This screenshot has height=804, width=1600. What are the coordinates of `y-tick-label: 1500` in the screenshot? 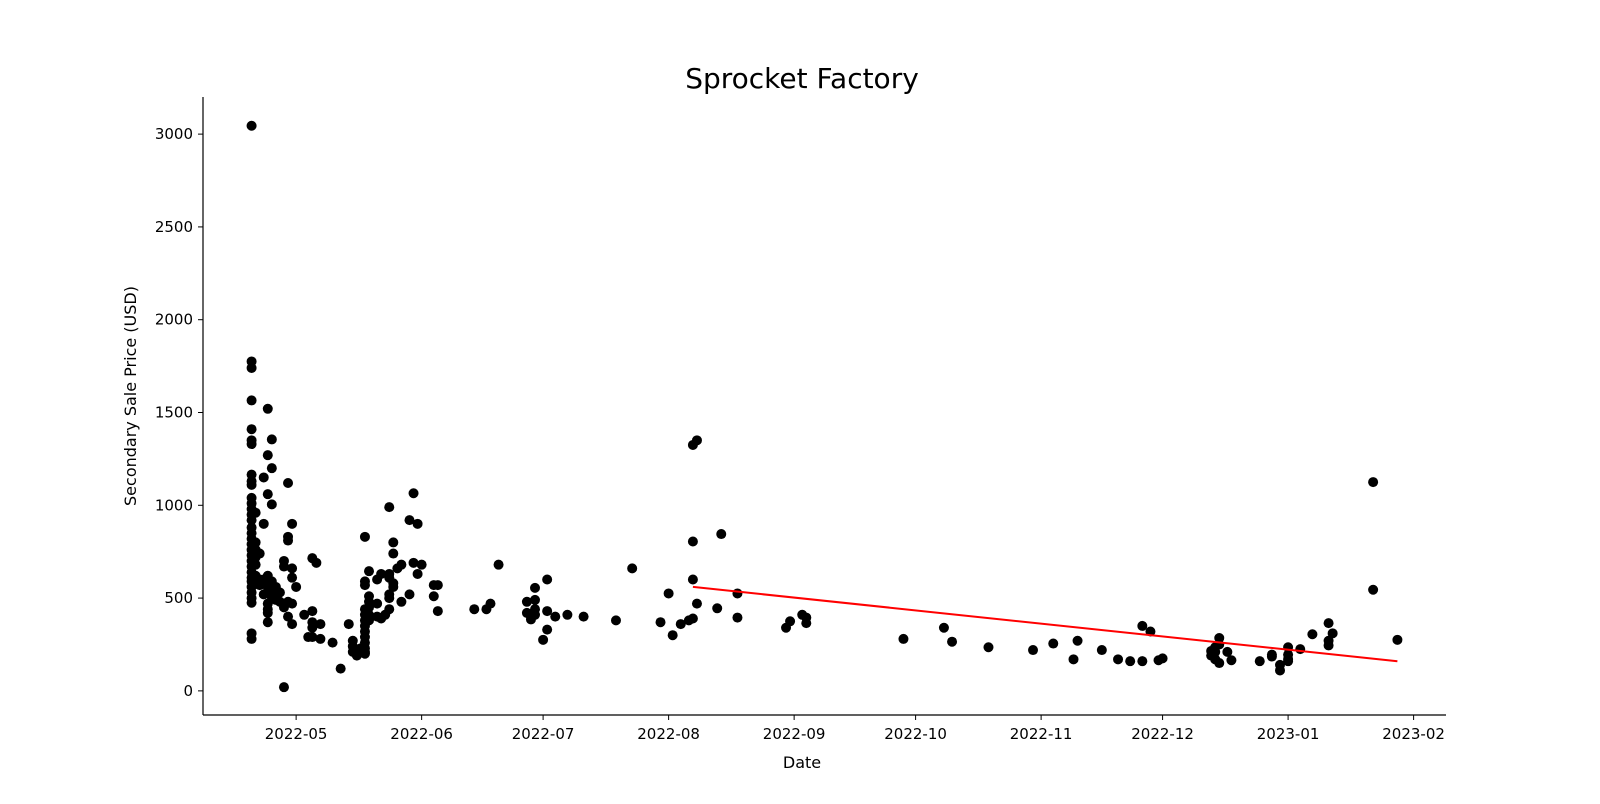 It's located at (174, 412).